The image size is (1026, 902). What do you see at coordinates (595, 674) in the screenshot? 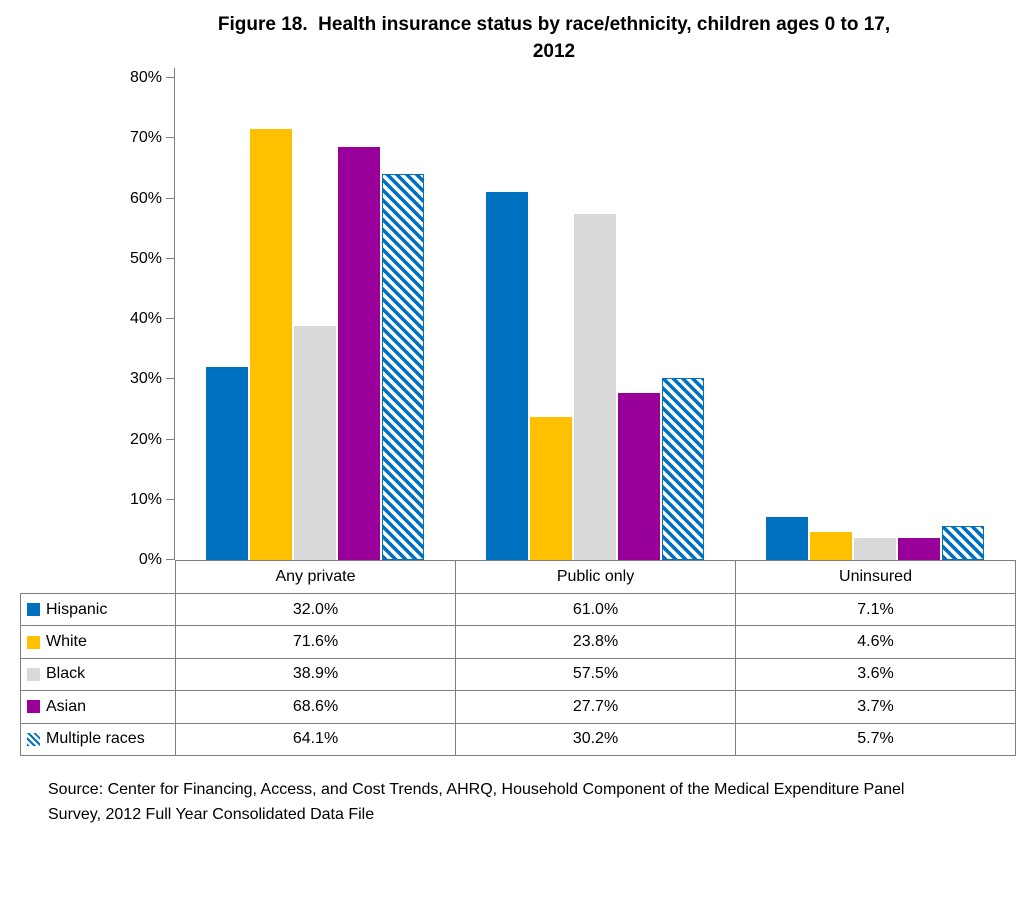
I see `cell-black-public-only: 57.5%` at bounding box center [595, 674].